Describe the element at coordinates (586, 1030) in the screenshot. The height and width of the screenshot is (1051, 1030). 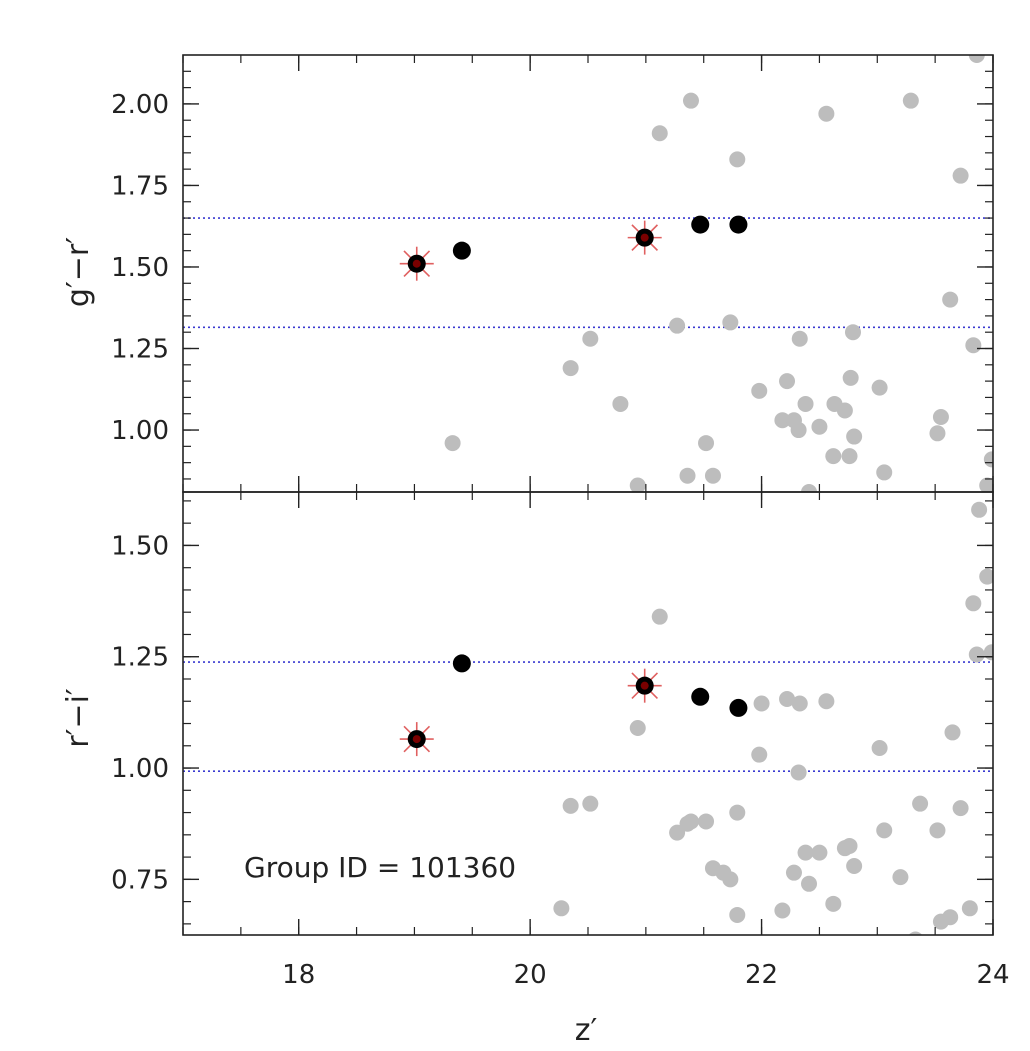
I see `x-axis-title: z′` at that location.